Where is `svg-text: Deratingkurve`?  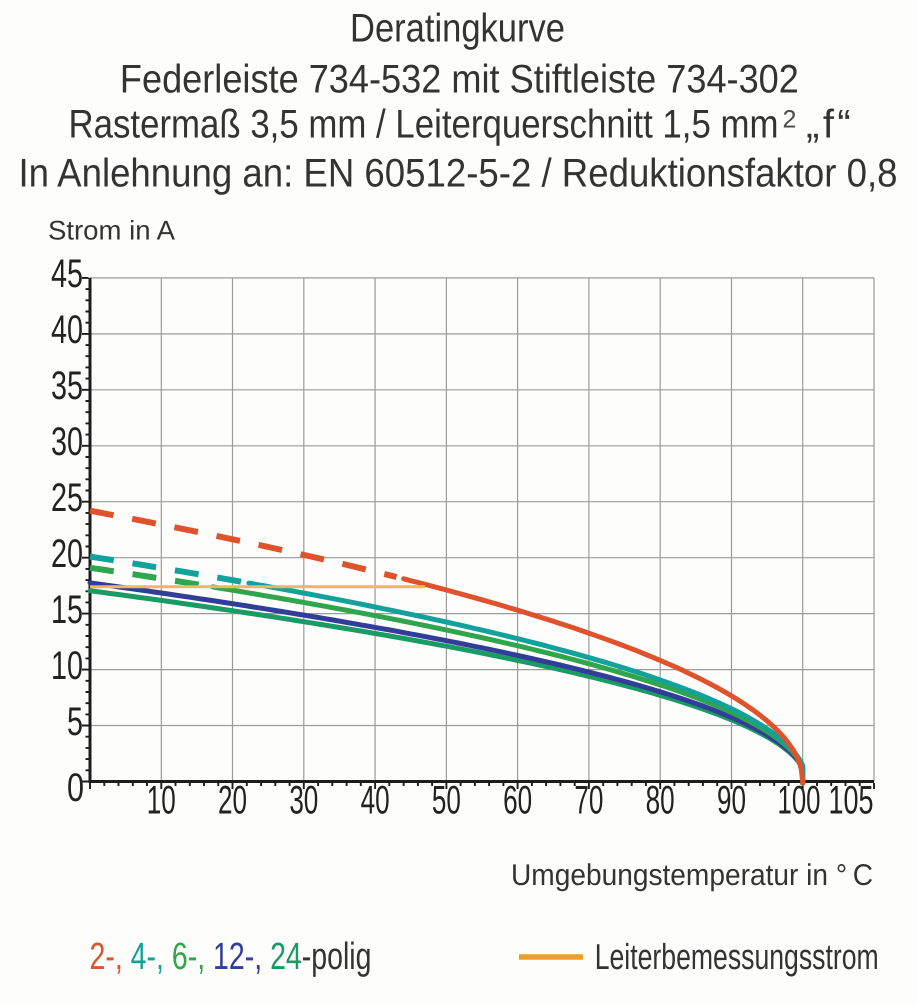 svg-text: Deratingkurve is located at coordinates (457, 29).